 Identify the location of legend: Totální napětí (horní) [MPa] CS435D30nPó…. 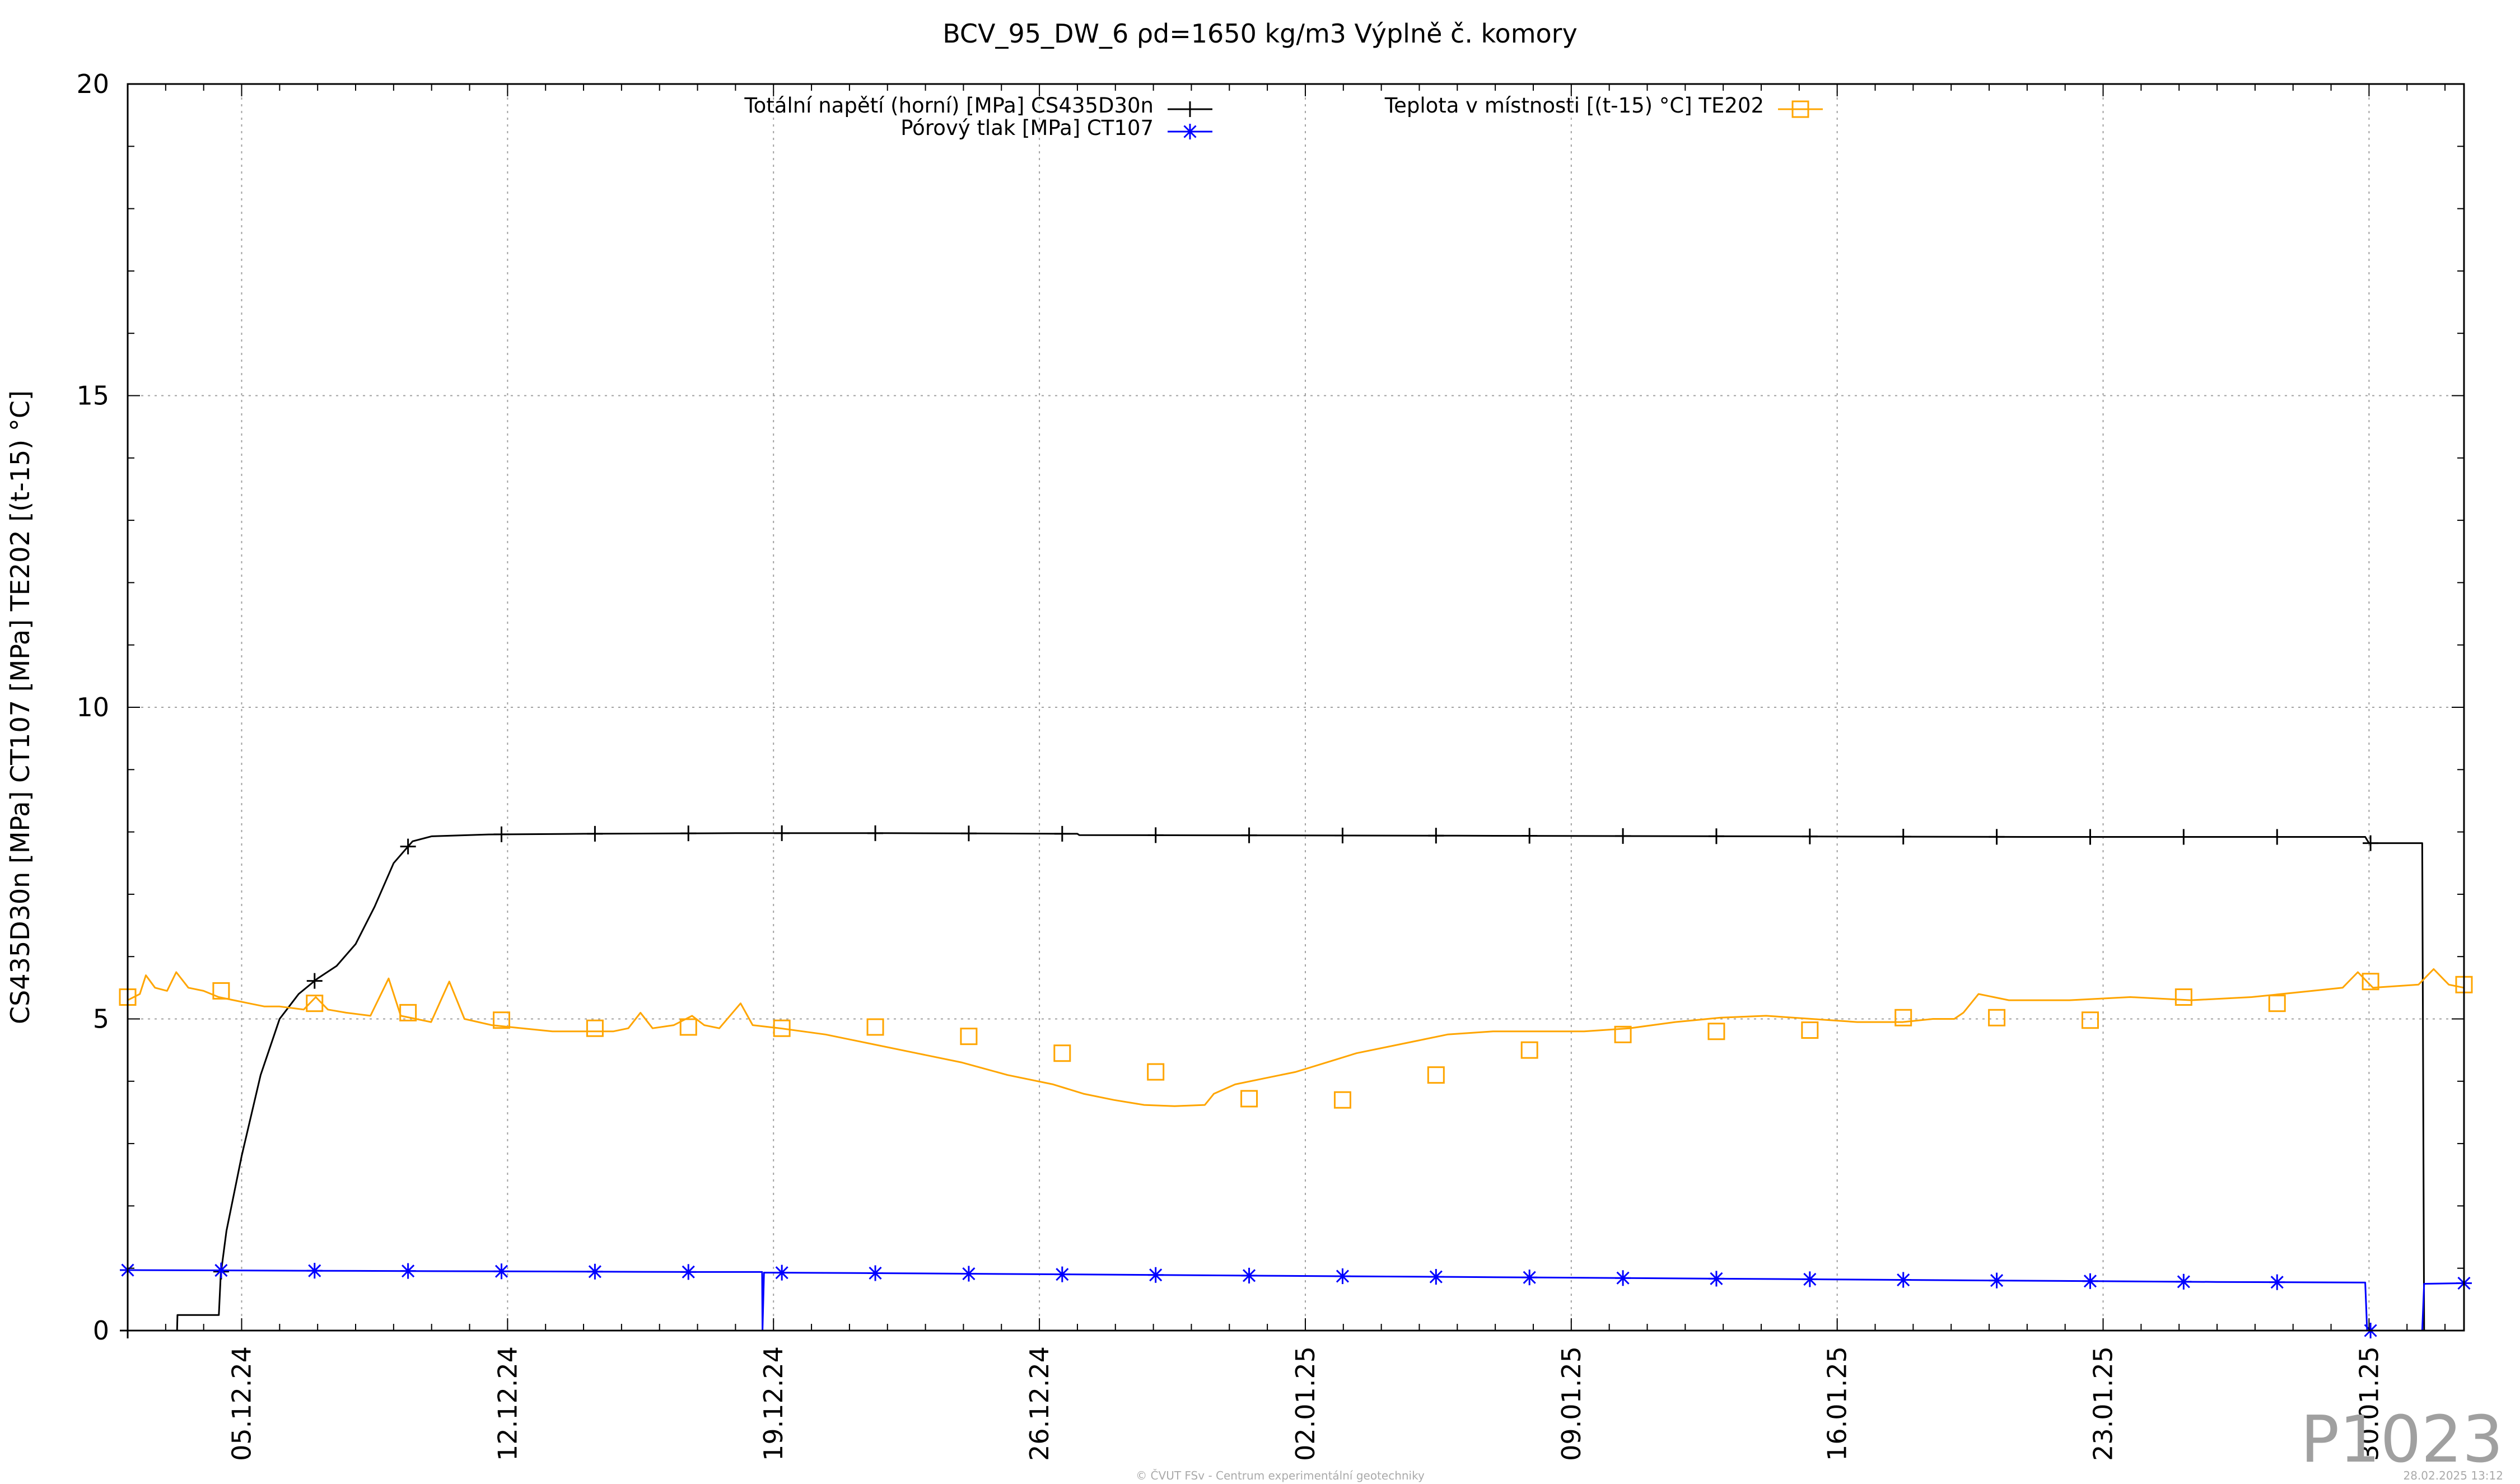
(1284, 117).